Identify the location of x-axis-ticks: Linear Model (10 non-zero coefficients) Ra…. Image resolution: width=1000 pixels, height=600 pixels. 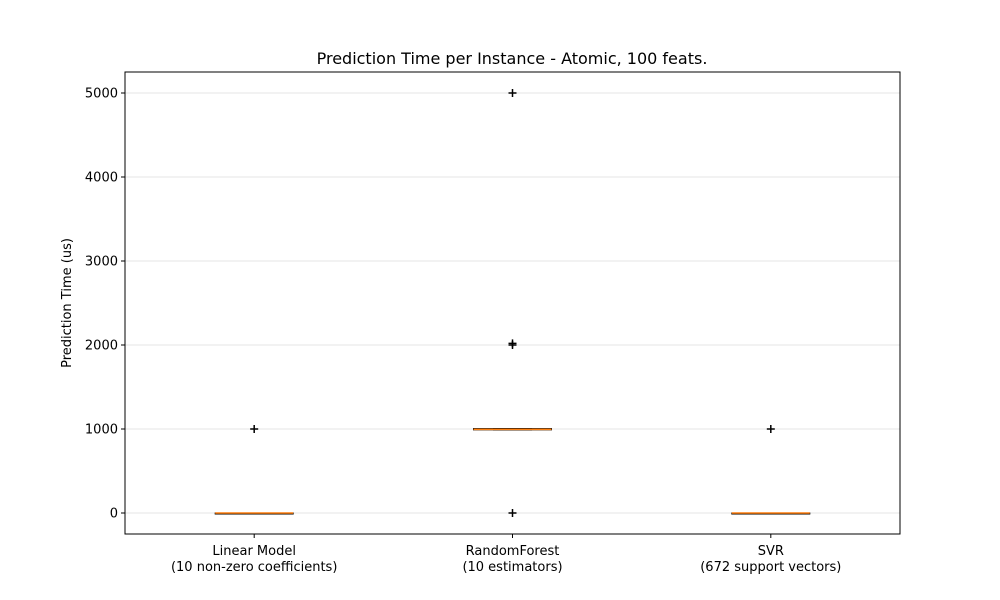
(506, 554).